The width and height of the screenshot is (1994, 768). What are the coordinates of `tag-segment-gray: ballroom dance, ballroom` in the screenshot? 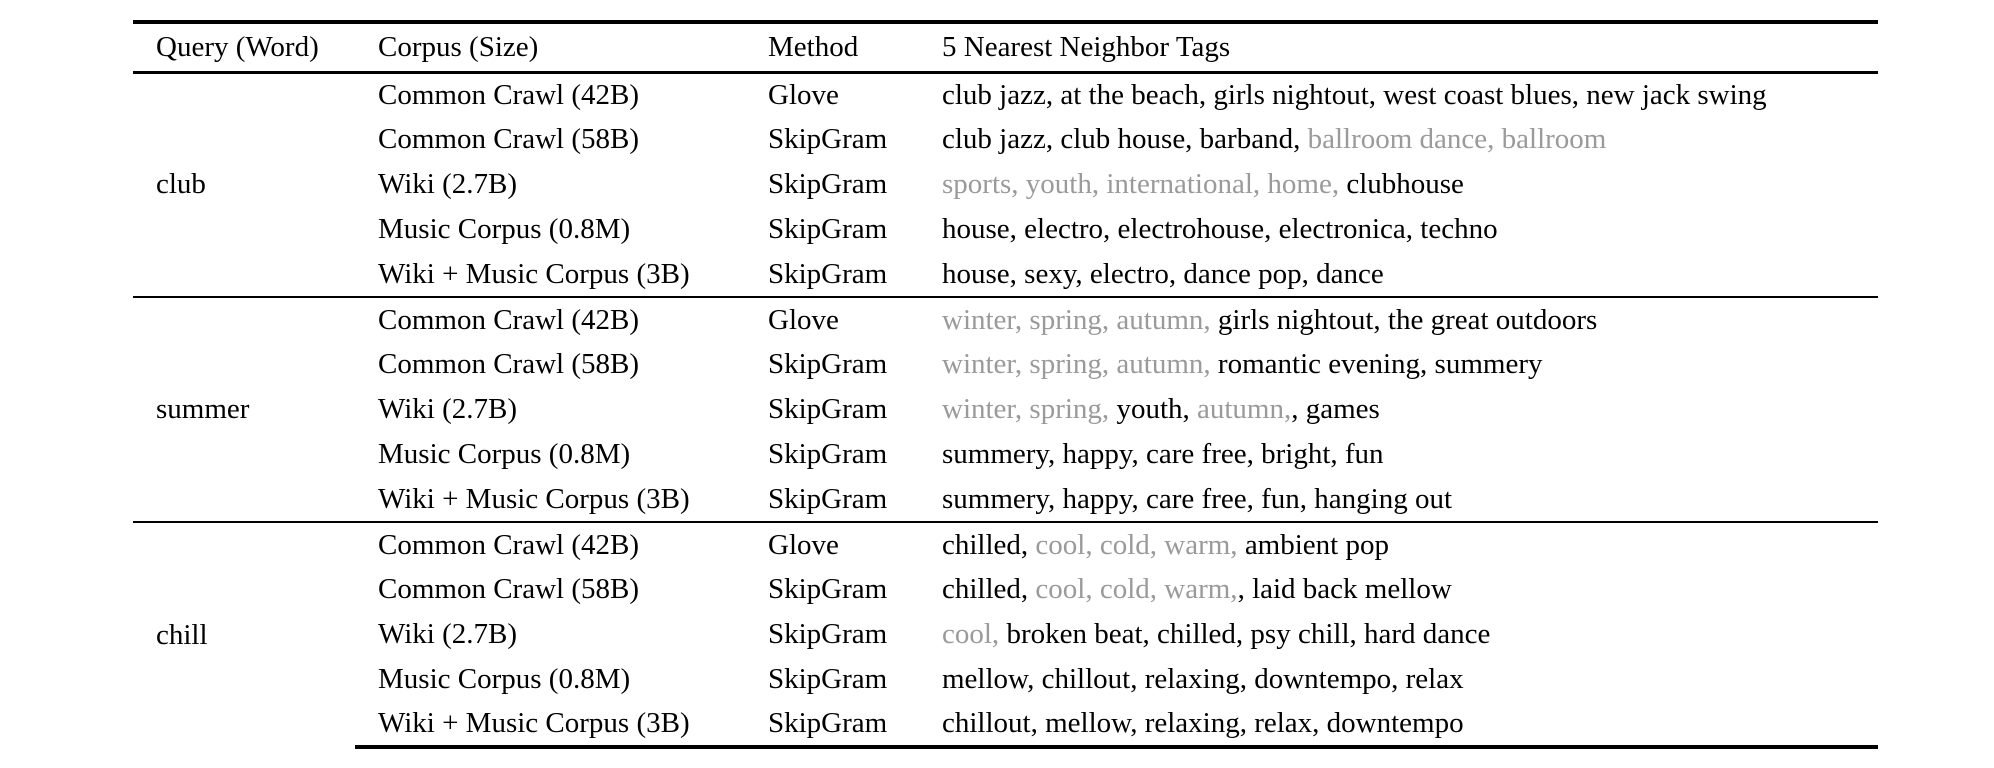 It's located at (1457, 139).